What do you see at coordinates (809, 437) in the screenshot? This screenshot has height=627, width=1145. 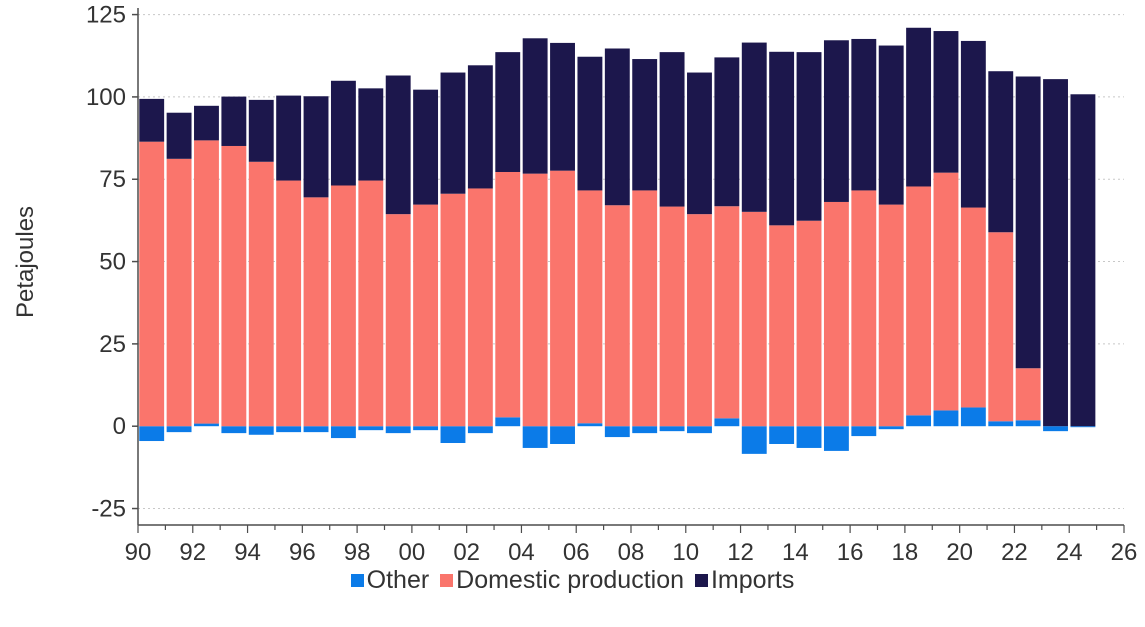 I see `bar-other-2014` at bounding box center [809, 437].